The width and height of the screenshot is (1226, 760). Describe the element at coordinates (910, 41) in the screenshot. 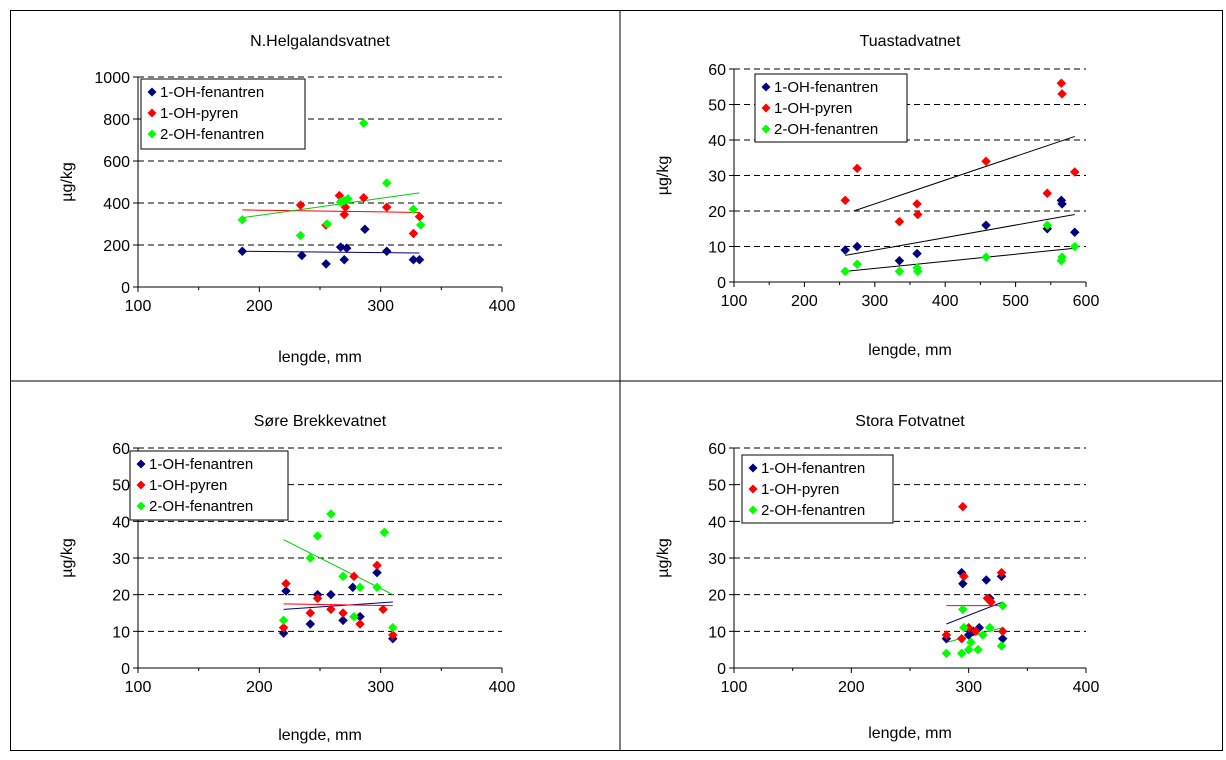

I see `chart-title: Tuastadvatnet` at that location.